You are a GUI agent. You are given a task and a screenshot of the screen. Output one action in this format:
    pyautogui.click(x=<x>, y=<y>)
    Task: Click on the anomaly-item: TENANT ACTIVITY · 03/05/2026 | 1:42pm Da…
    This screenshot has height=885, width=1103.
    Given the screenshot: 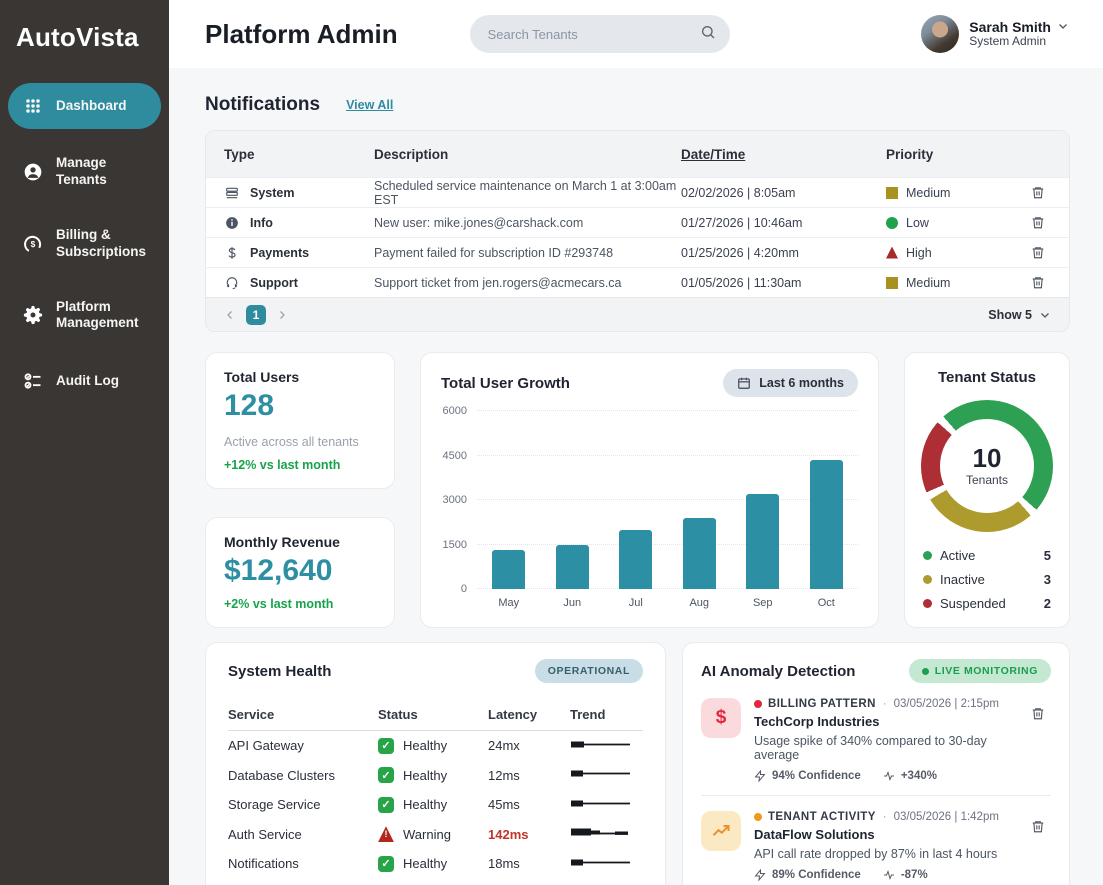 What is the action you would take?
    pyautogui.click(x=876, y=840)
    